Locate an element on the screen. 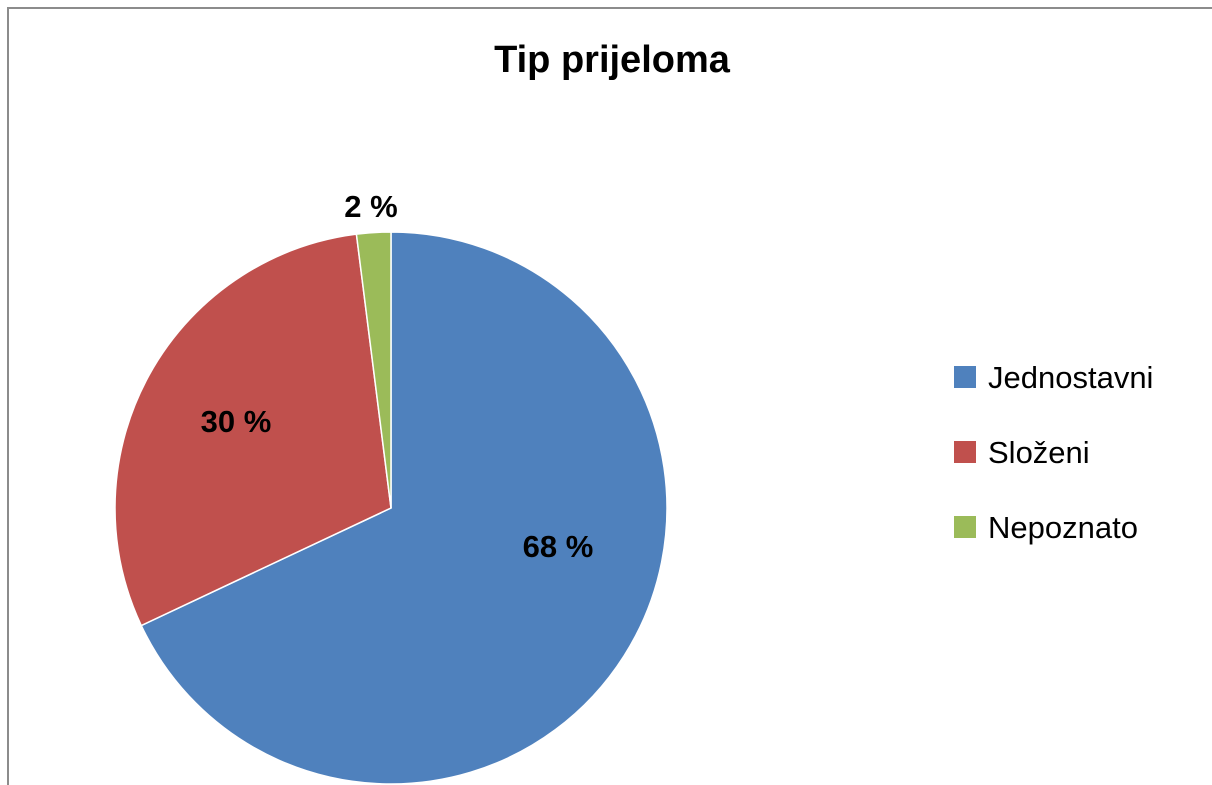  legend-item: Jednostavni is located at coordinates (1053, 377).